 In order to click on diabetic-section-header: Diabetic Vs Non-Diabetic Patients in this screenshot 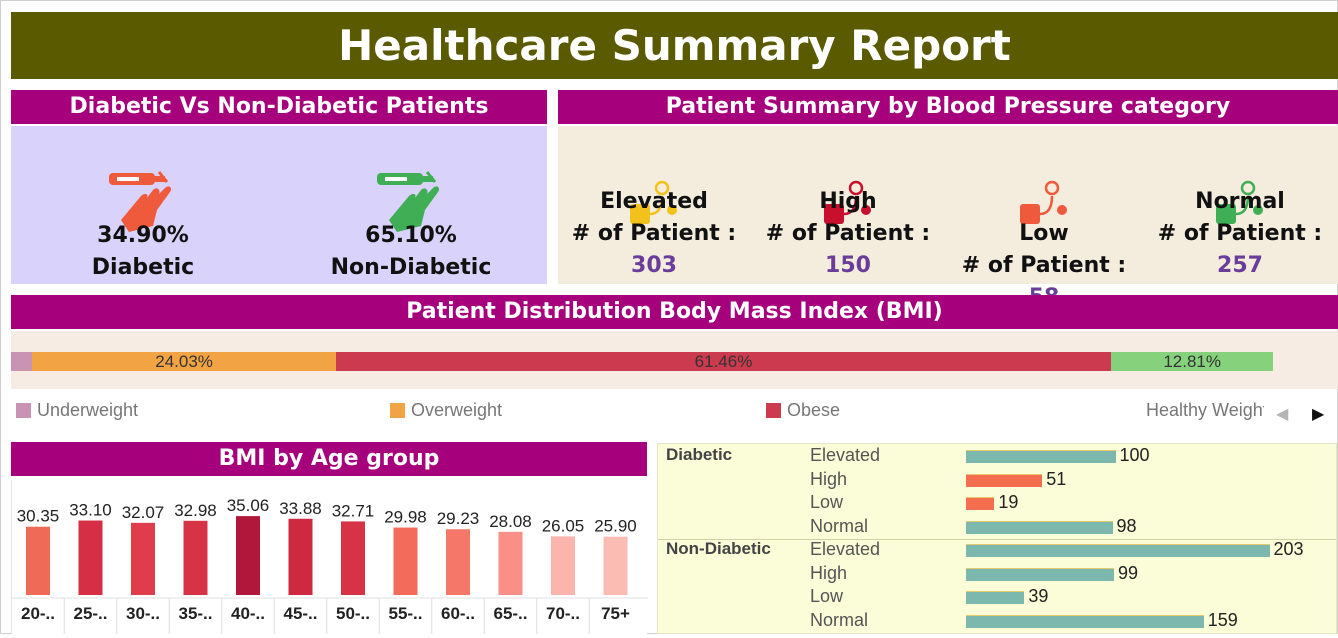, I will do `click(279, 107)`.